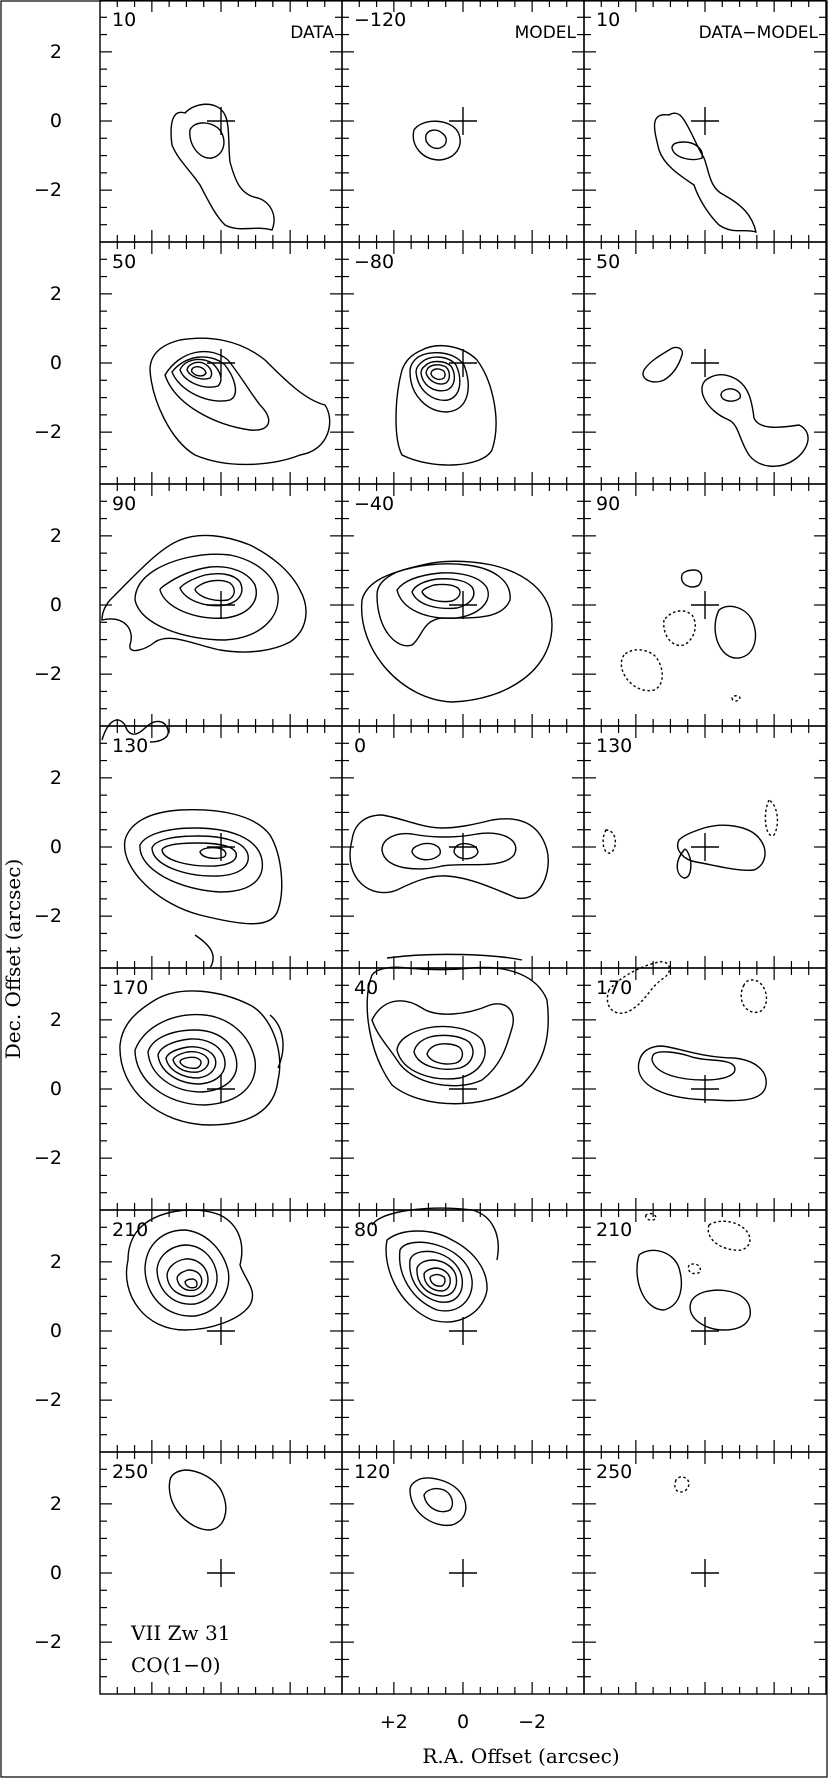  I want to click on contours-r1-c0, so click(240, 401).